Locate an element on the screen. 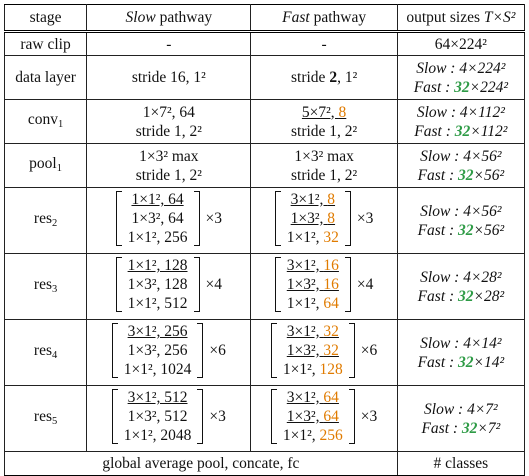  header-fast: Fast pathway is located at coordinates (324, 18).